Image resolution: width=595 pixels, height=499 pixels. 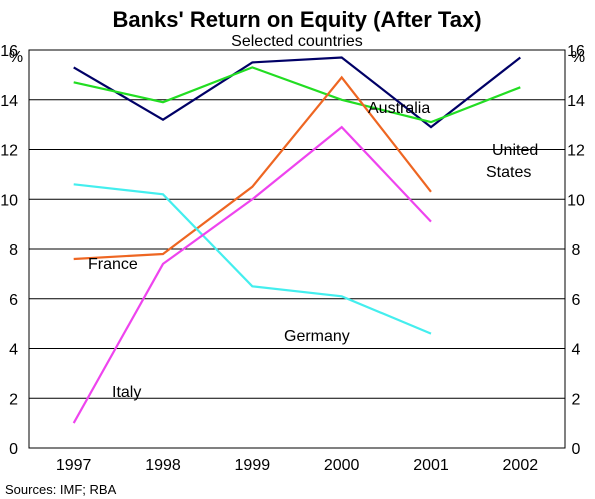 I want to click on x-tick-1999: 1999, so click(x=253, y=465).